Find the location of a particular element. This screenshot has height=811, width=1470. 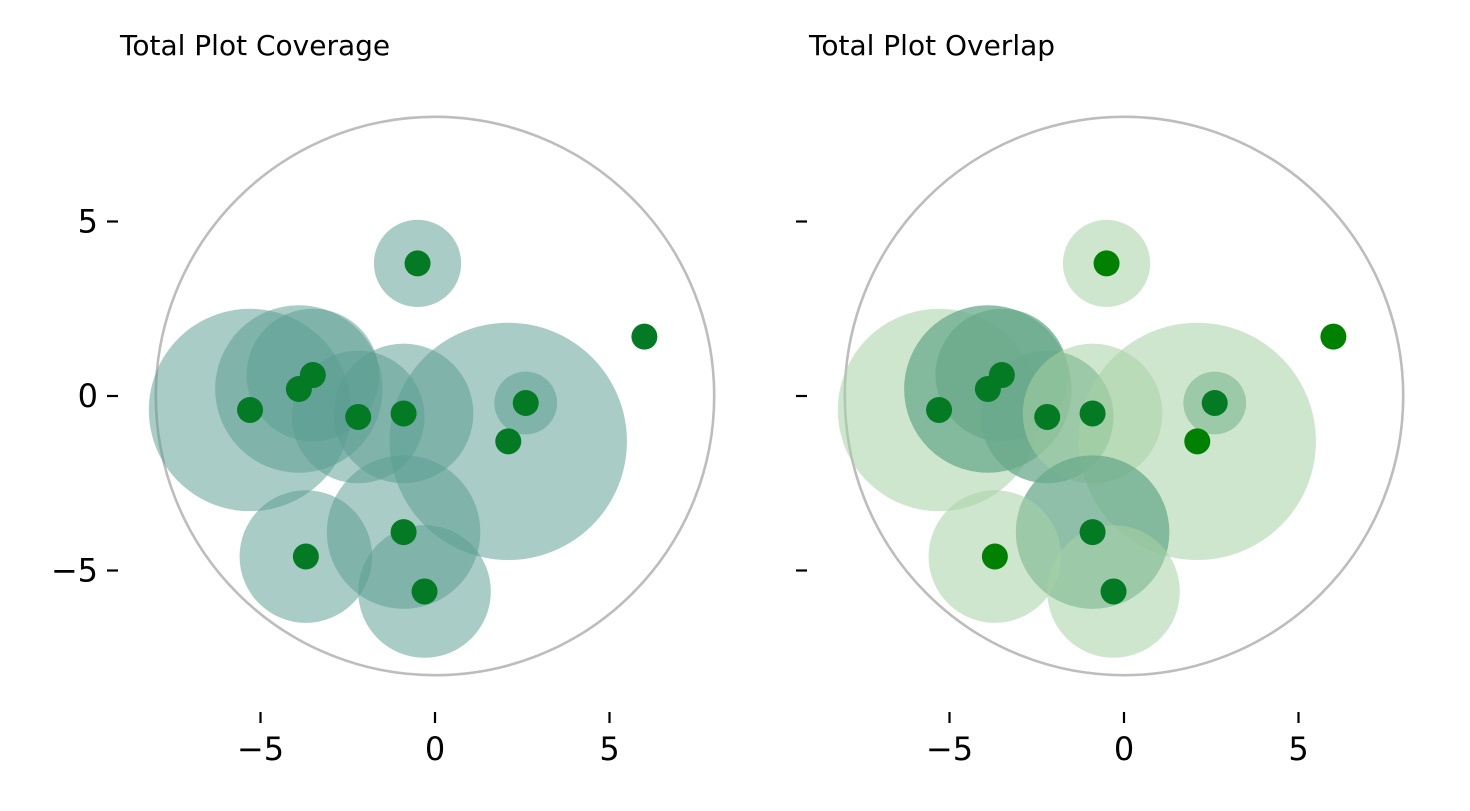

overlap-title: Total Plot Overlap is located at coordinates (931, 45).